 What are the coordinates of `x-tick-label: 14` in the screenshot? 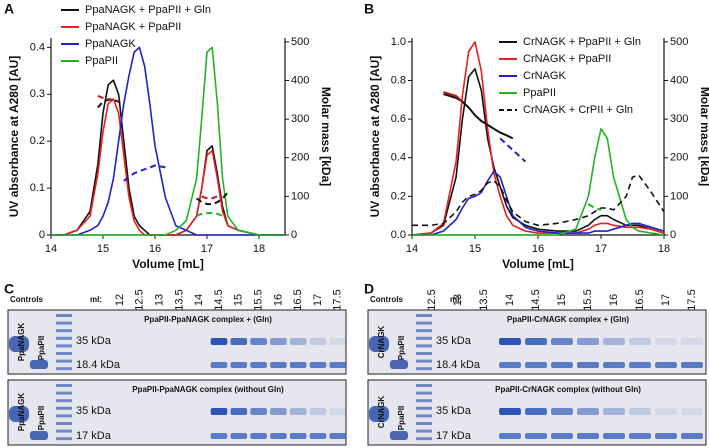 It's located at (51, 249).